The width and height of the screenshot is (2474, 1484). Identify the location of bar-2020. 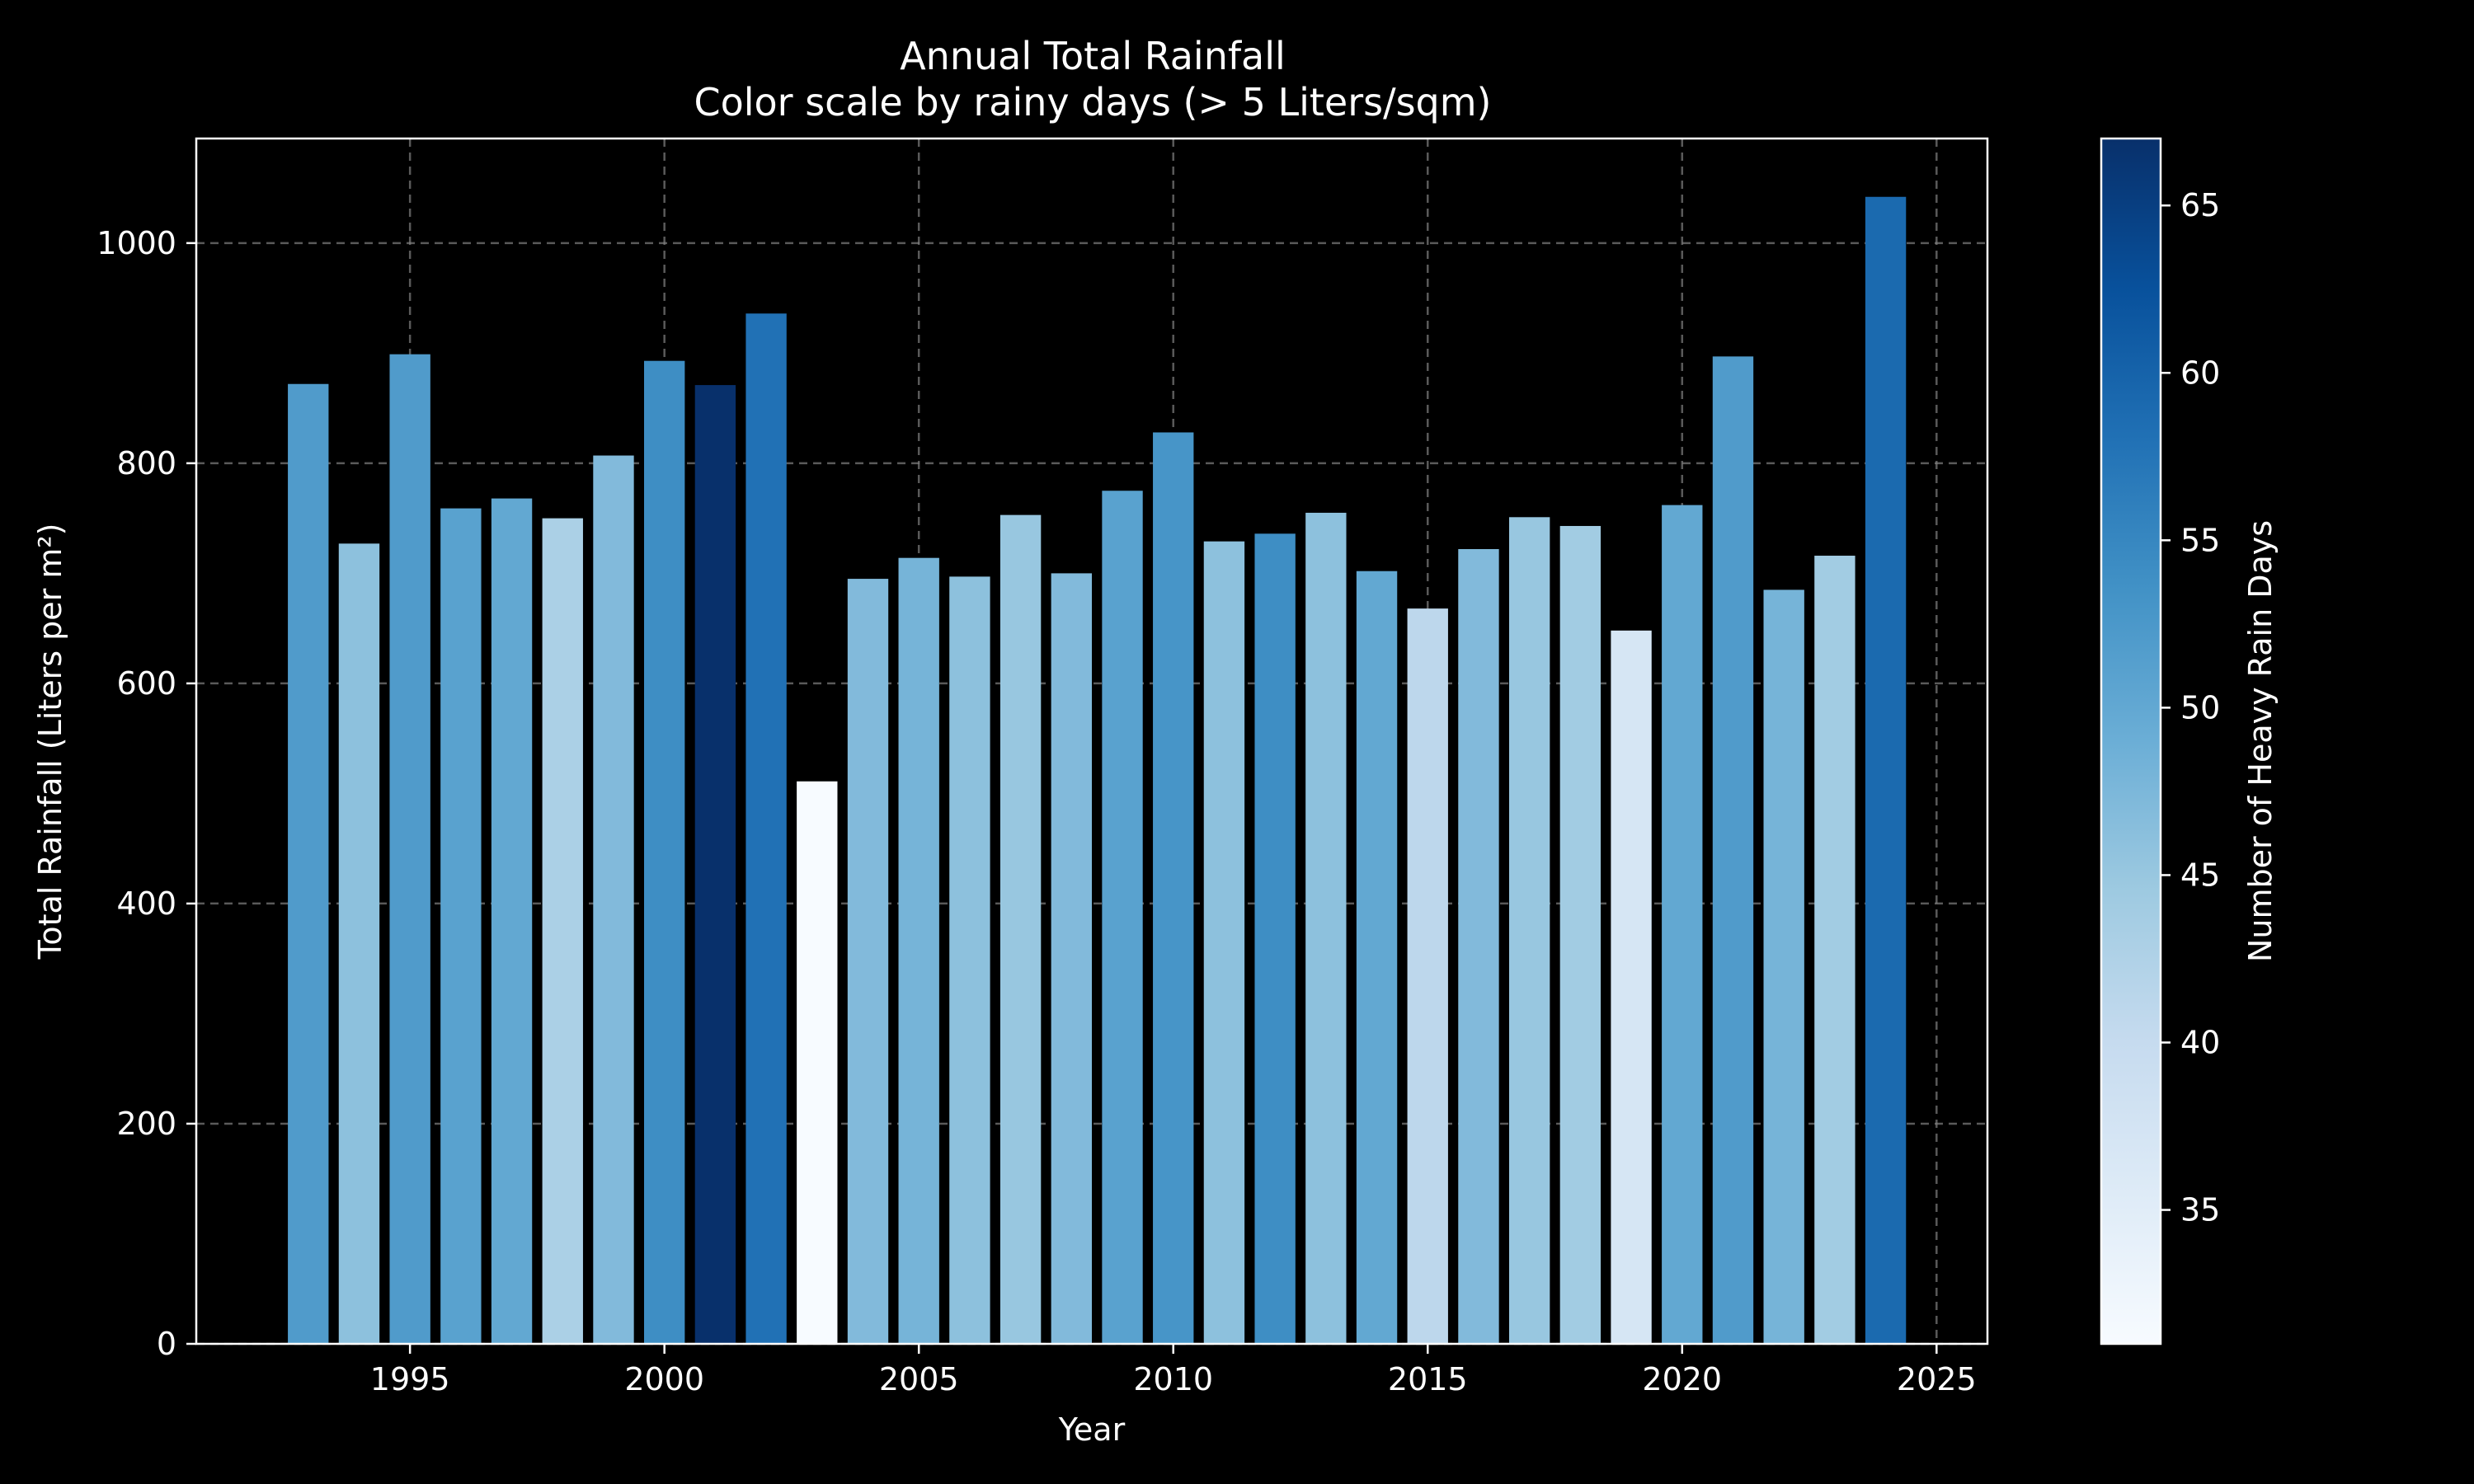
(1682, 924).